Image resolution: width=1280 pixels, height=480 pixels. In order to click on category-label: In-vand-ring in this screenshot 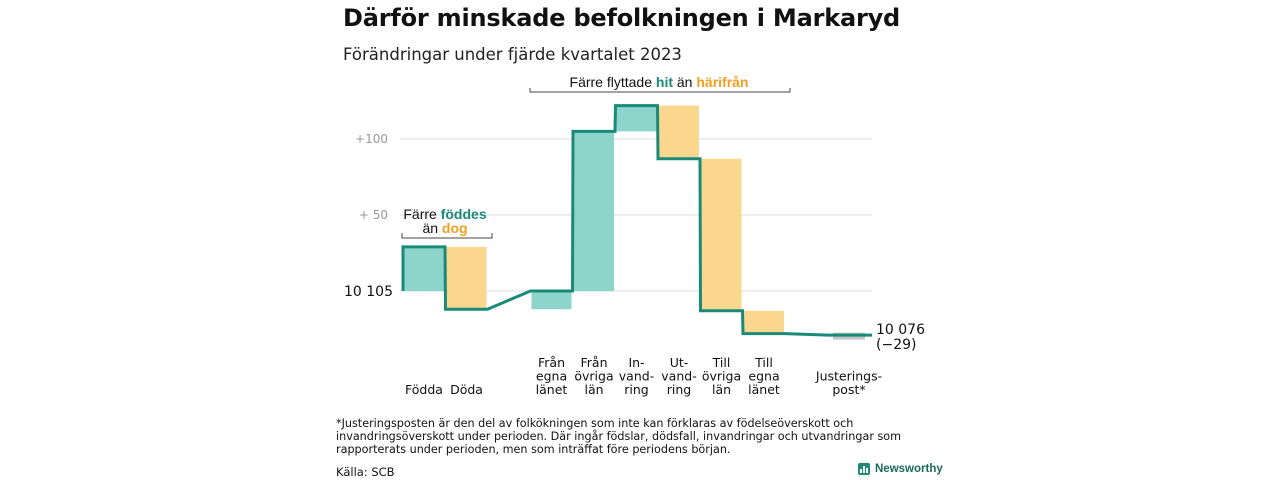, I will do `click(636, 376)`.